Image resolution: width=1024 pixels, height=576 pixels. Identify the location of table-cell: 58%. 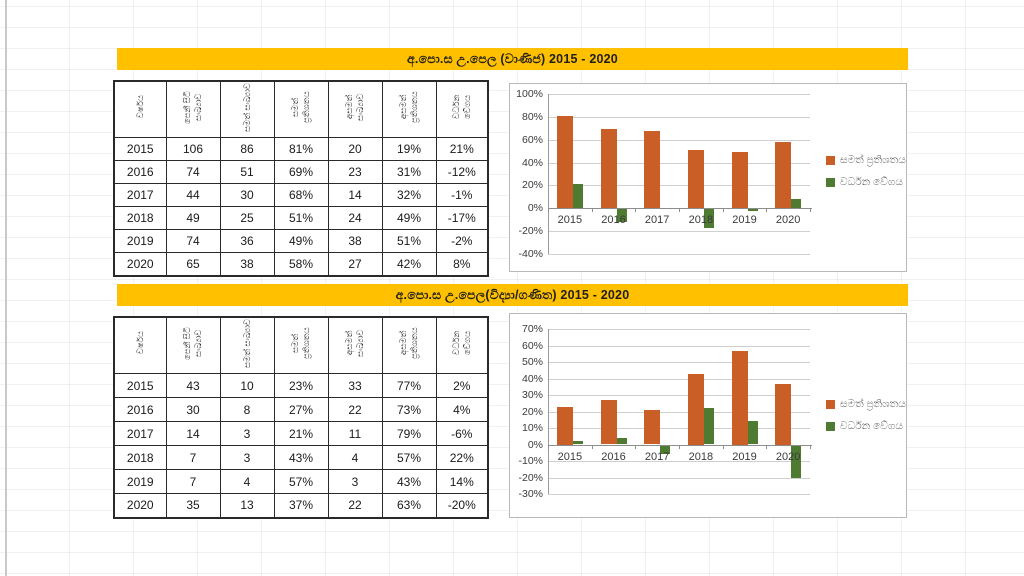
(301, 264).